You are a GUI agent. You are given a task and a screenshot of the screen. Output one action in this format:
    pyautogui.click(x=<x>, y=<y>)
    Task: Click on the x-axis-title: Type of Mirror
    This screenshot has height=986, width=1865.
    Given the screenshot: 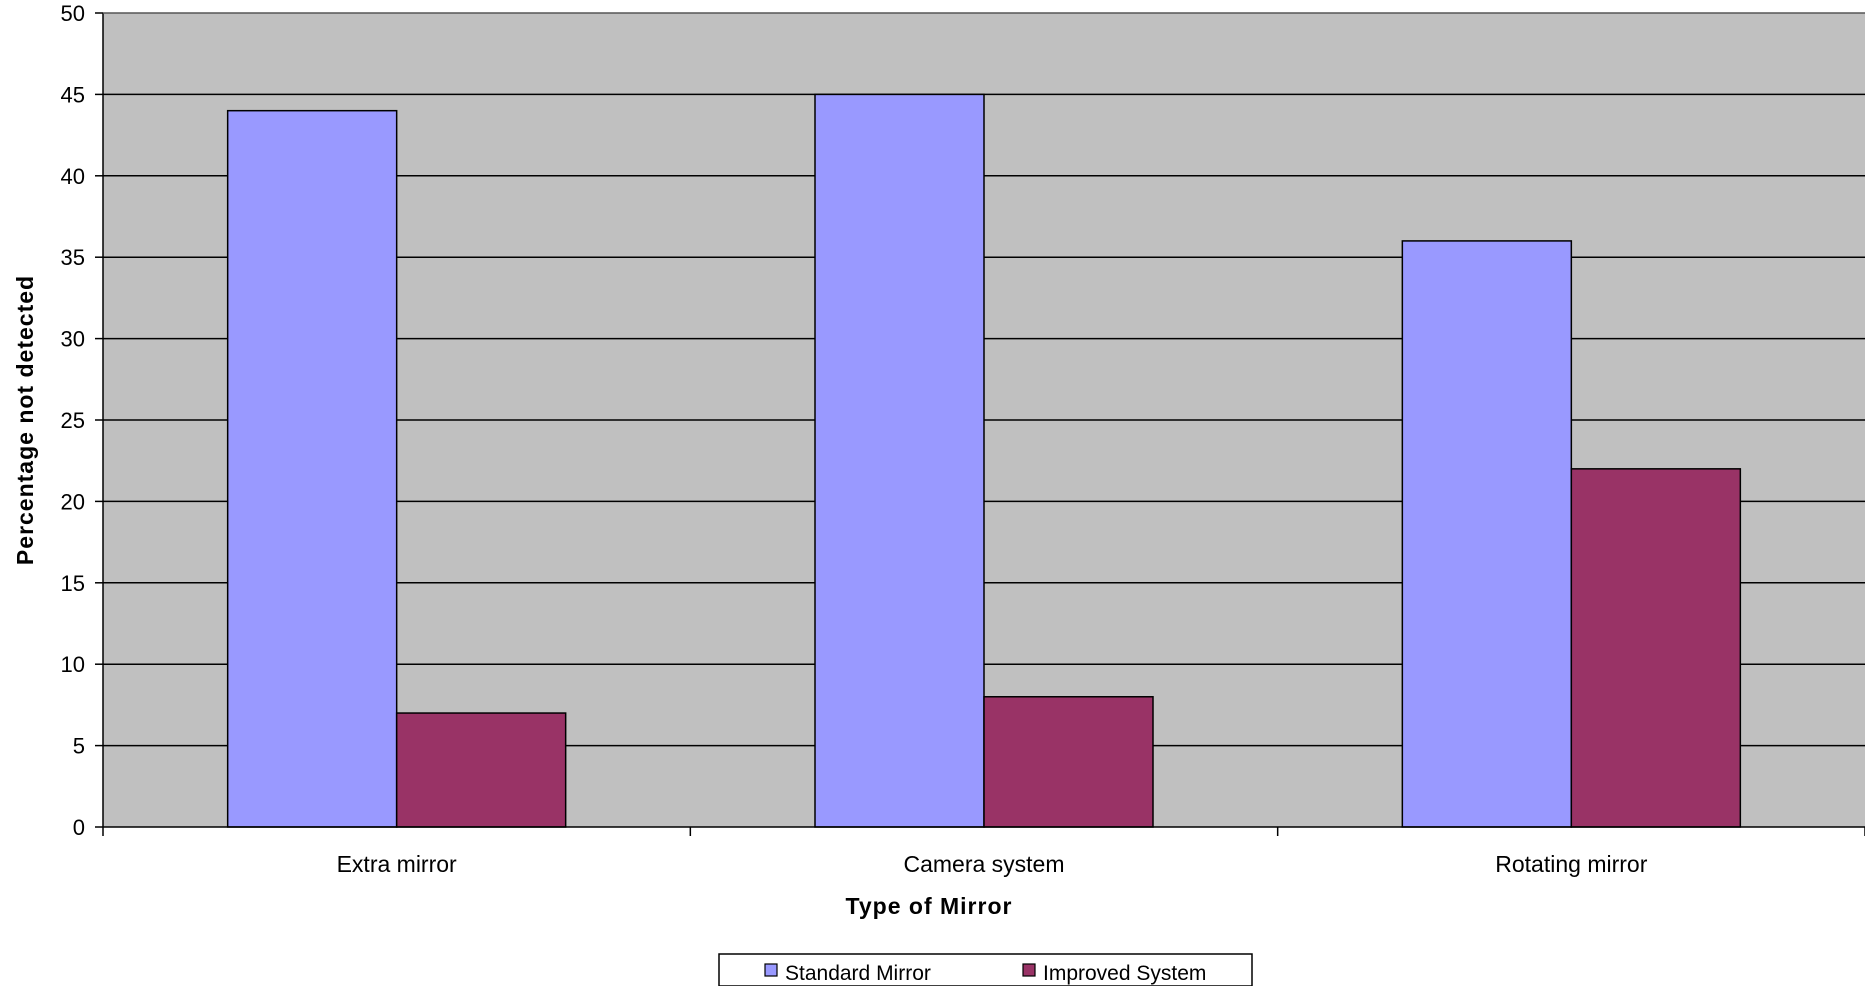 What is the action you would take?
    pyautogui.click(x=929, y=906)
    